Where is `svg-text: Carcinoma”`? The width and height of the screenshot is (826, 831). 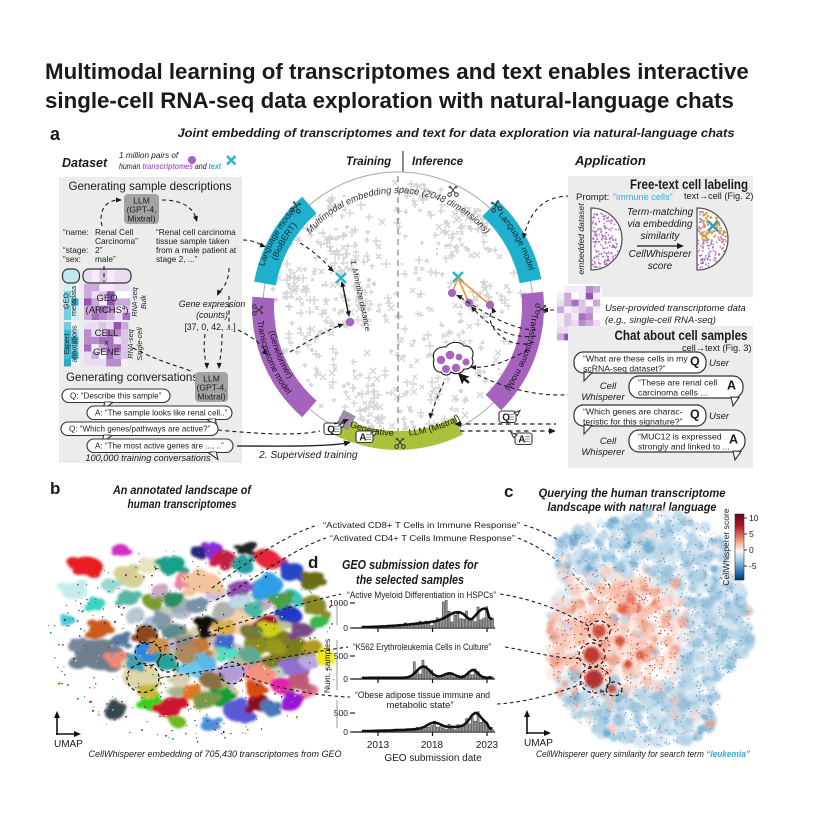
svg-text: Carcinoma” is located at coordinates (116, 241).